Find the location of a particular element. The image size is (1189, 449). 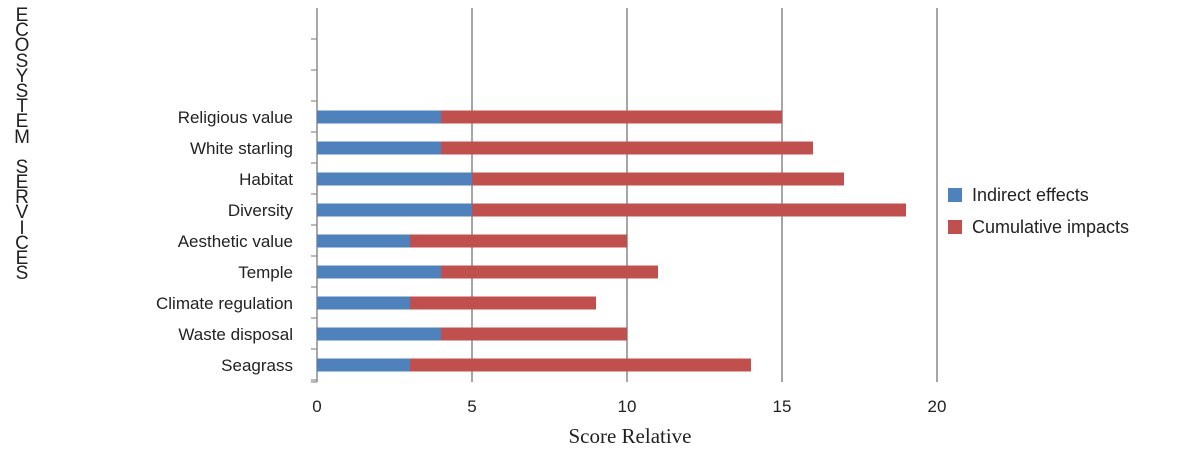

x-tick-label: 20 is located at coordinates (937, 406).